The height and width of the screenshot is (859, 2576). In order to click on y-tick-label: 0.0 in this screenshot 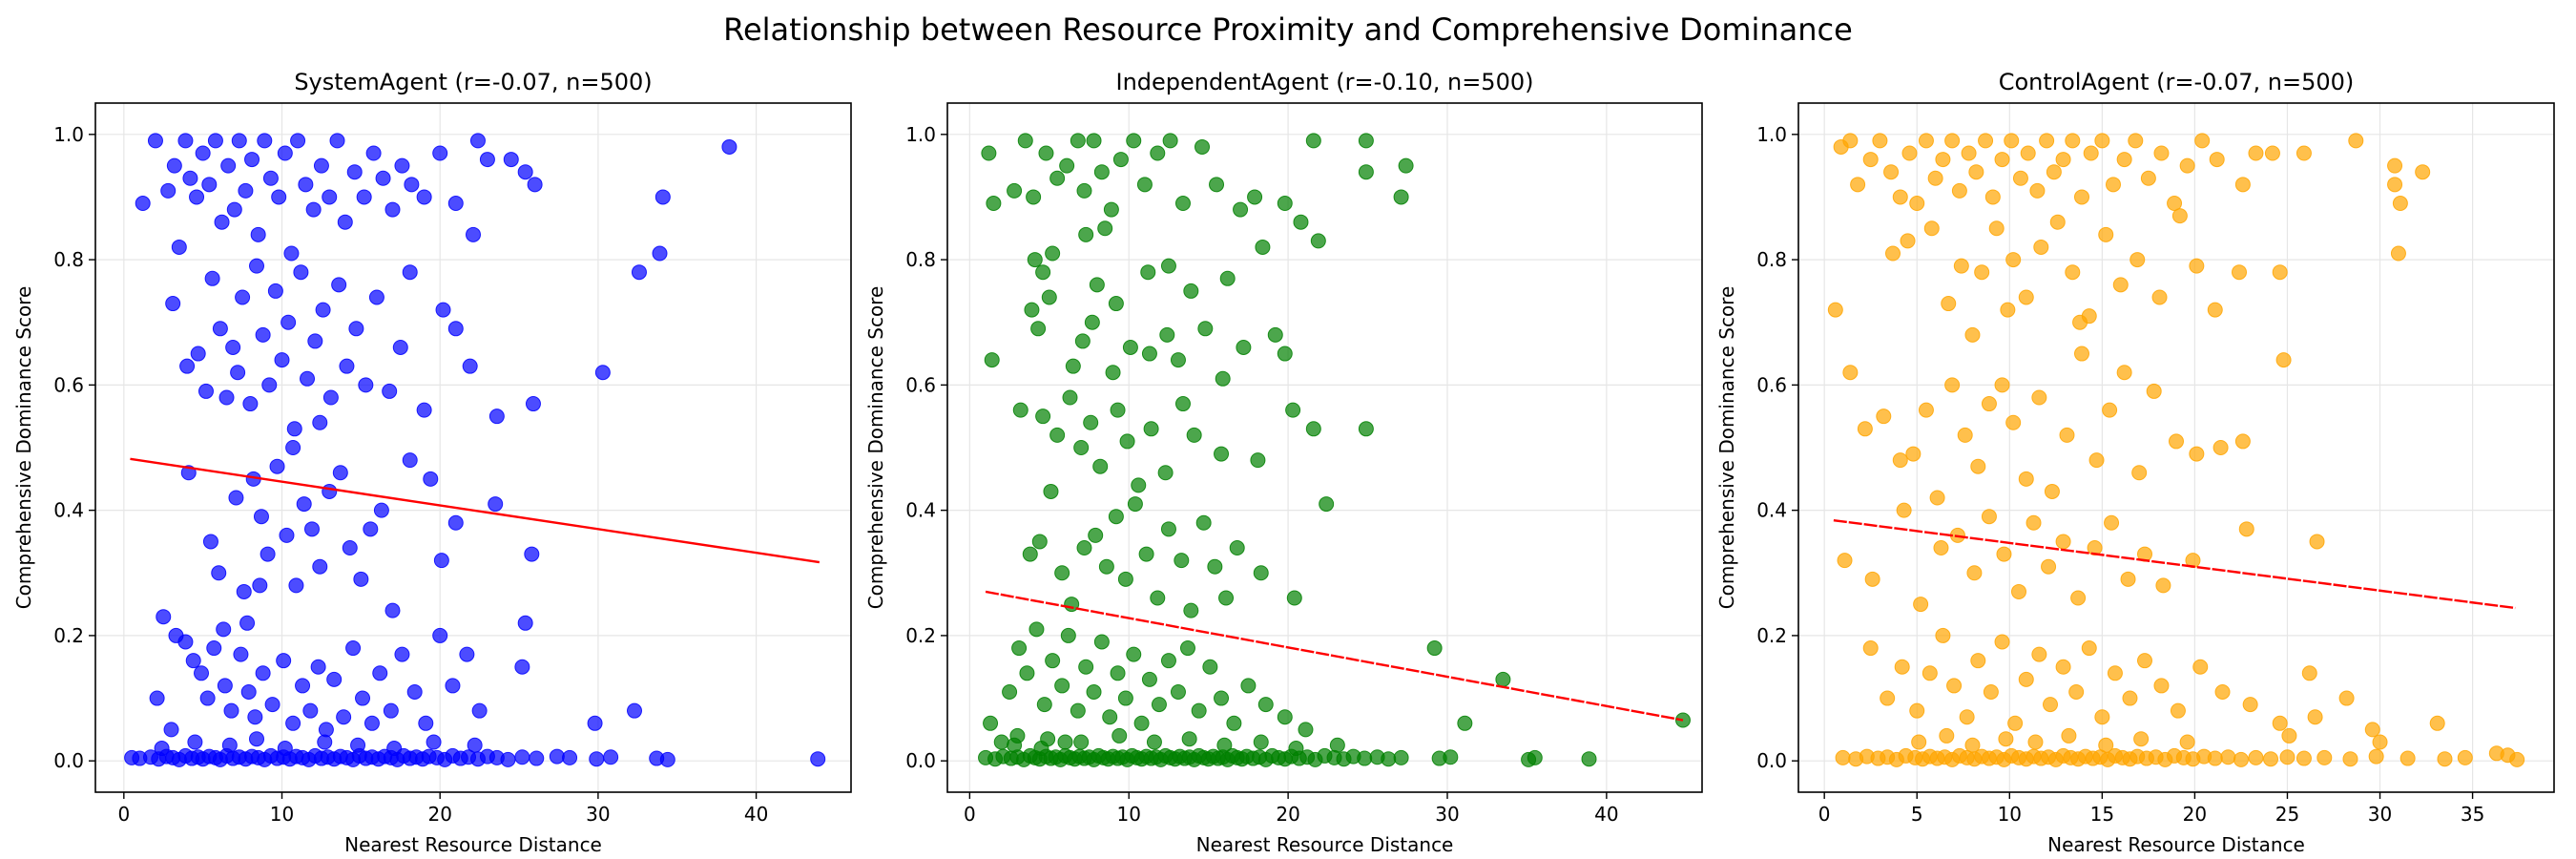, I will do `click(920, 760)`.